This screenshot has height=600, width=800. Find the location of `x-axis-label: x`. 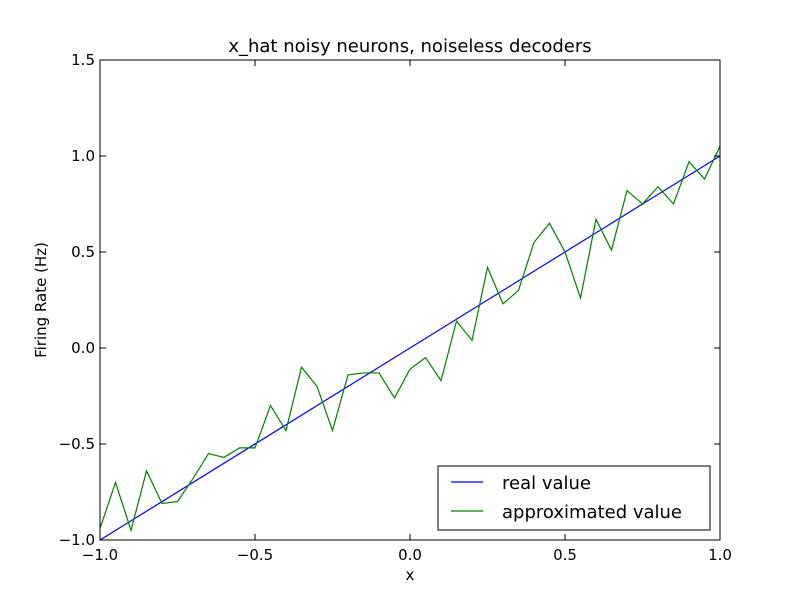

x-axis-label: x is located at coordinates (410, 575).